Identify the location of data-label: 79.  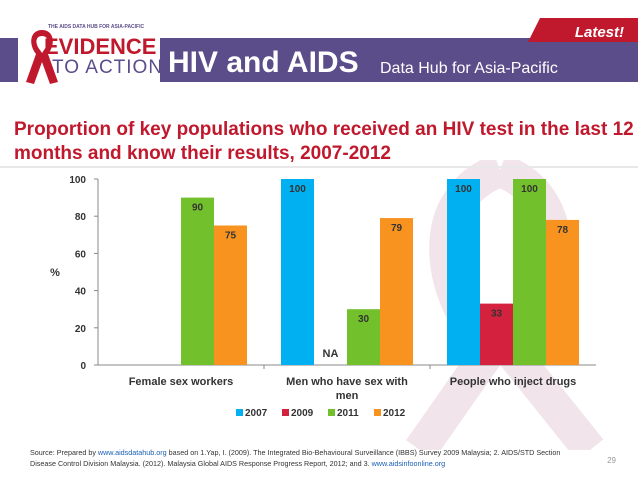
(397, 228).